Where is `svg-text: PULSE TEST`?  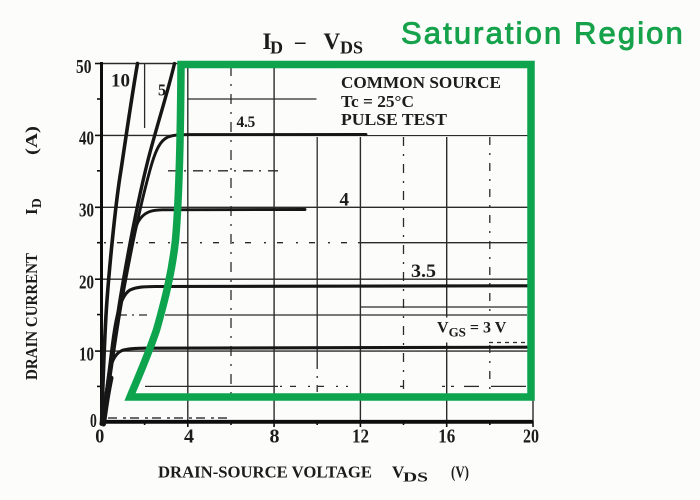
svg-text: PULSE TEST is located at coordinates (394, 119).